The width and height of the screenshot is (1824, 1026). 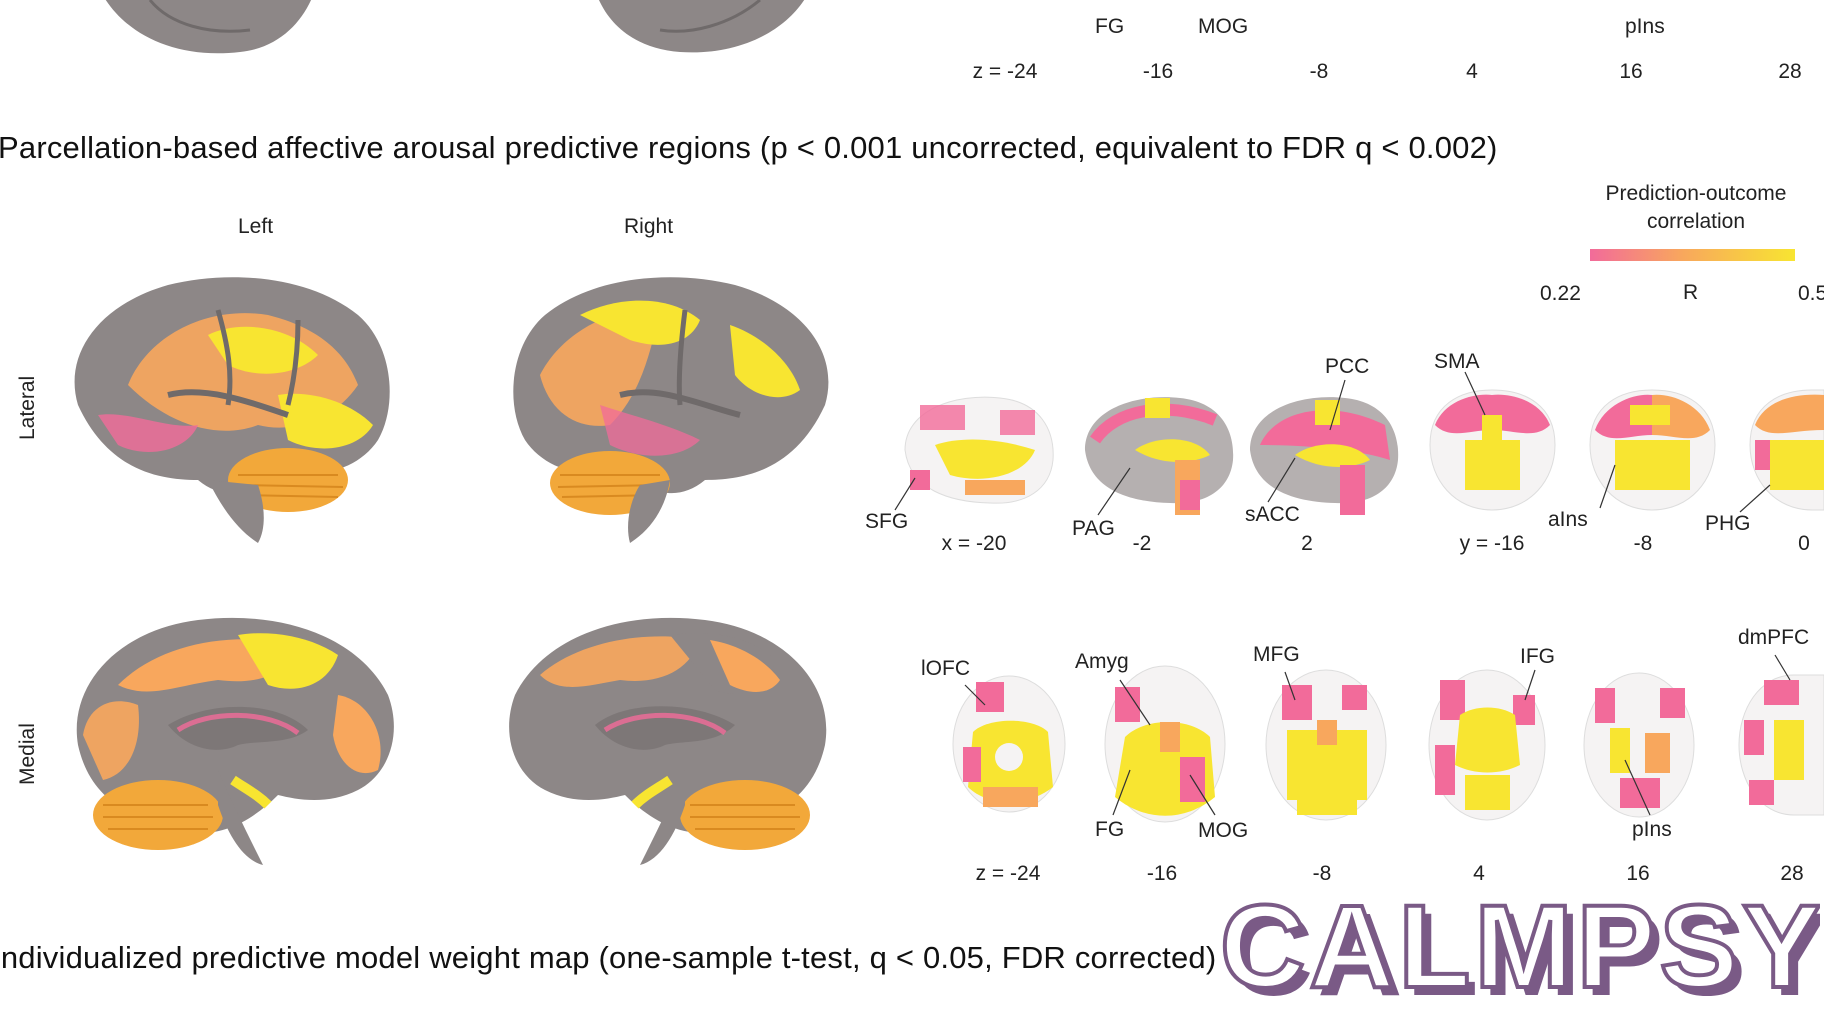 I want to click on top-region-label-mog: MOG, so click(x=1223, y=26).